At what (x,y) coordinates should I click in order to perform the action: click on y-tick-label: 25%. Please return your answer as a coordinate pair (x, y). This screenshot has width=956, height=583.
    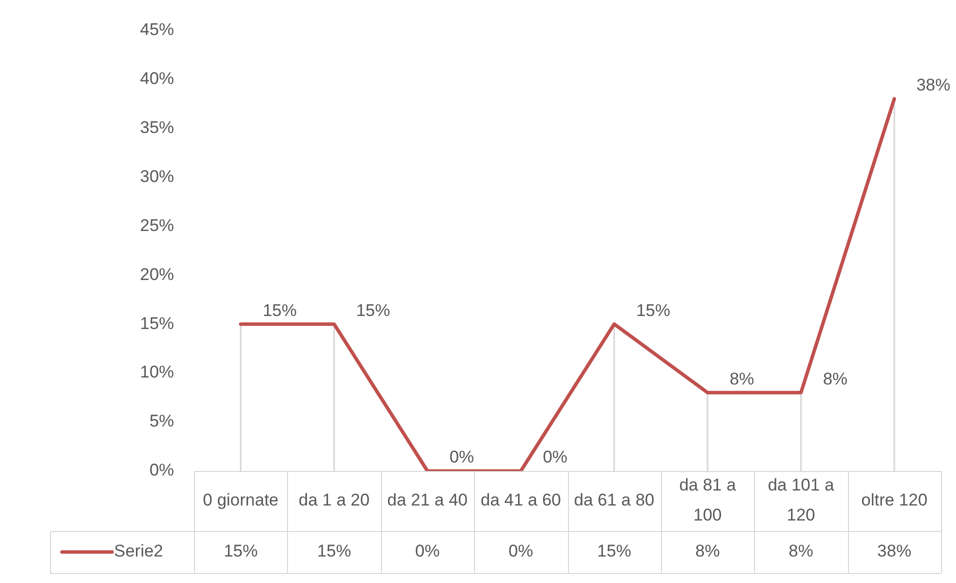
    Looking at the image, I should click on (157, 225).